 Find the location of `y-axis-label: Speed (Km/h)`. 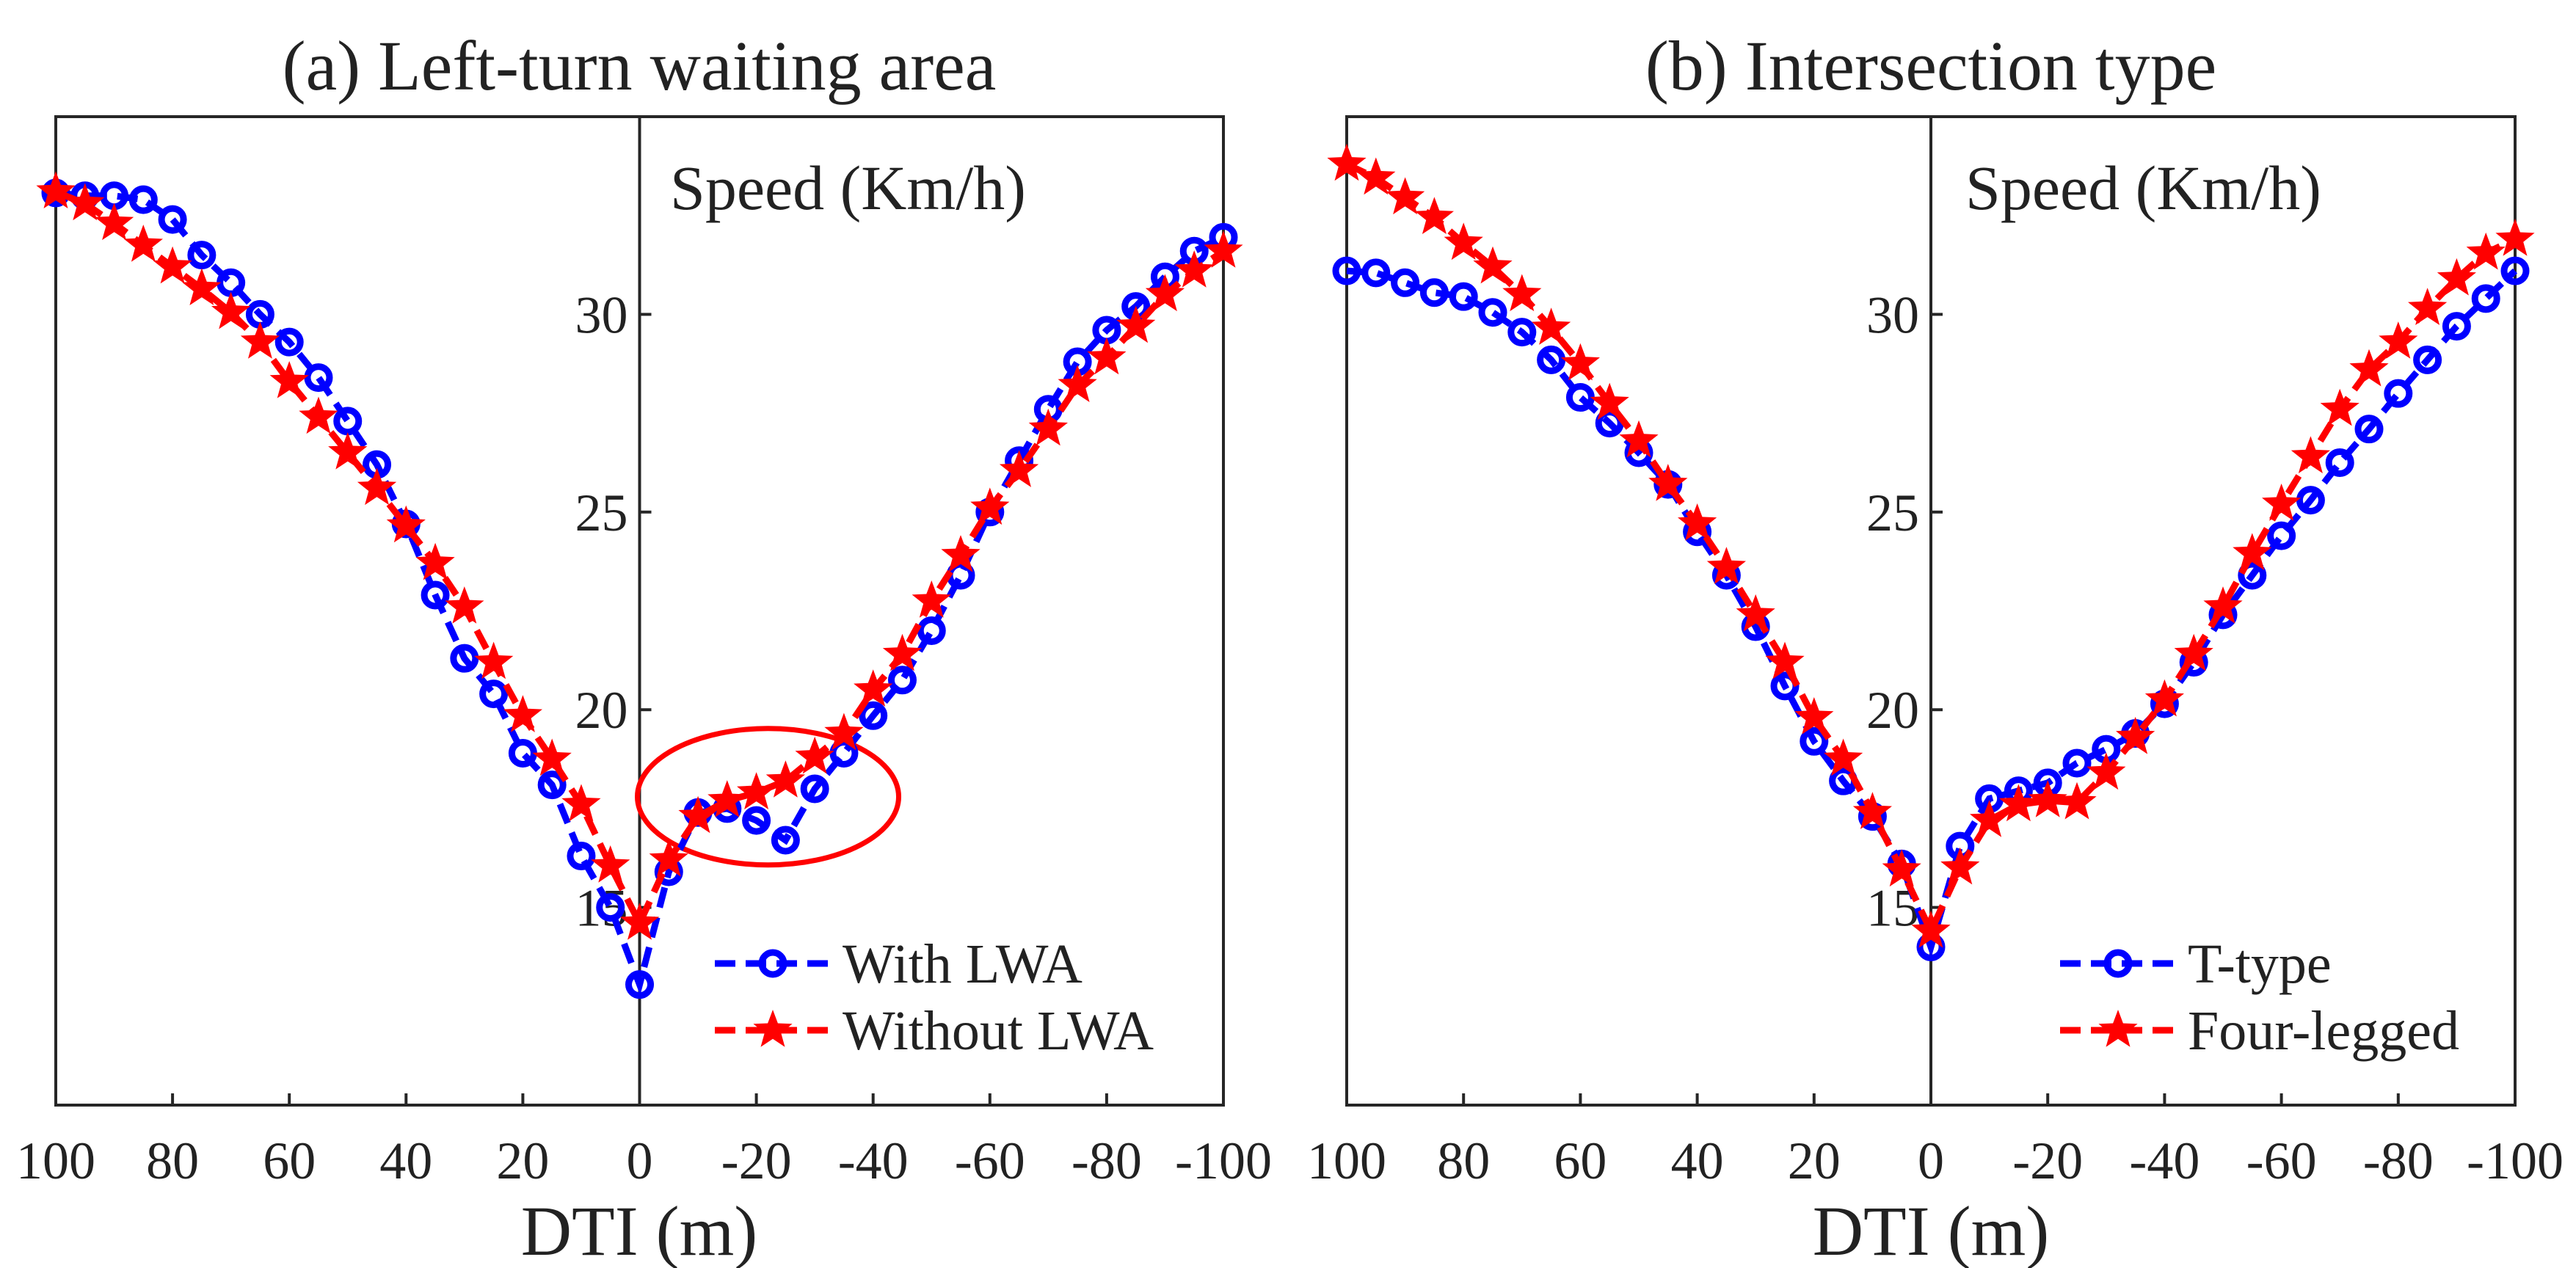

y-axis-label: Speed (Km/h) is located at coordinates (2143, 188).